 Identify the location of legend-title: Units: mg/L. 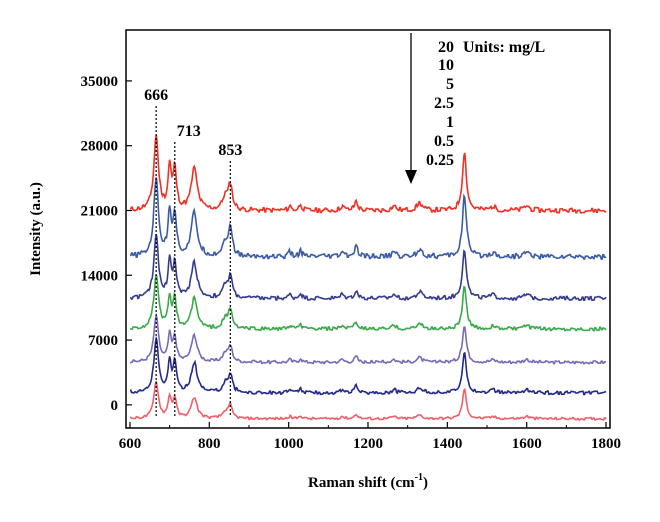
(504, 47).